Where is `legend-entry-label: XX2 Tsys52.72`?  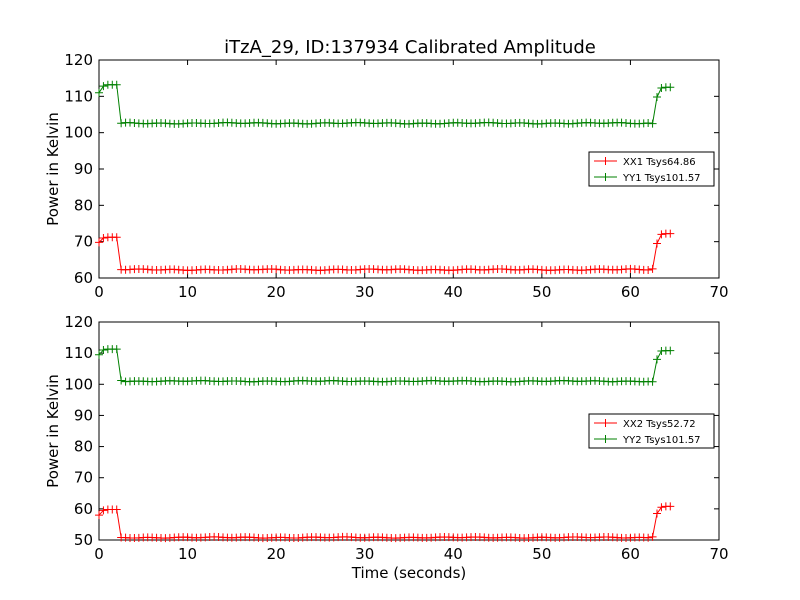 legend-entry-label: XX2 Tsys52.72 is located at coordinates (659, 424).